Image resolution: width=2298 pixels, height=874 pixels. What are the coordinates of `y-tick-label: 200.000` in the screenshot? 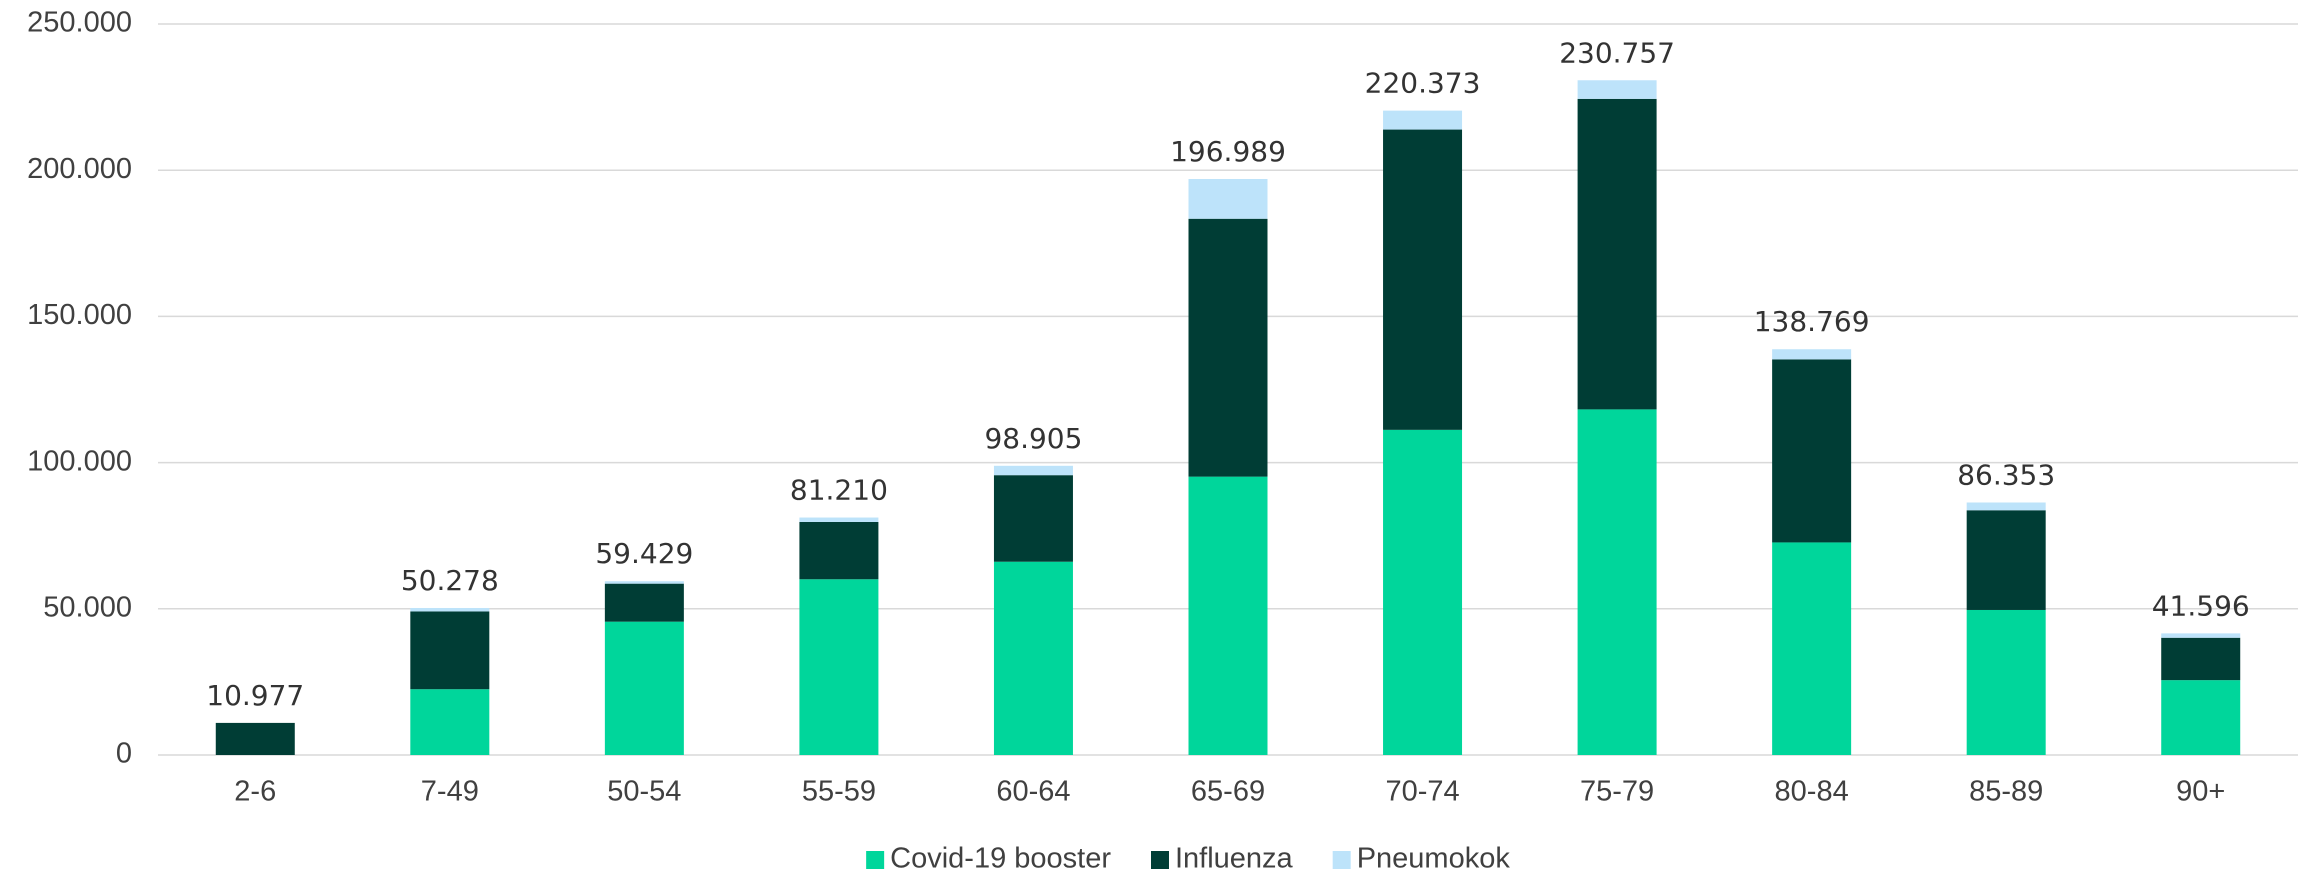 It's located at (79, 169).